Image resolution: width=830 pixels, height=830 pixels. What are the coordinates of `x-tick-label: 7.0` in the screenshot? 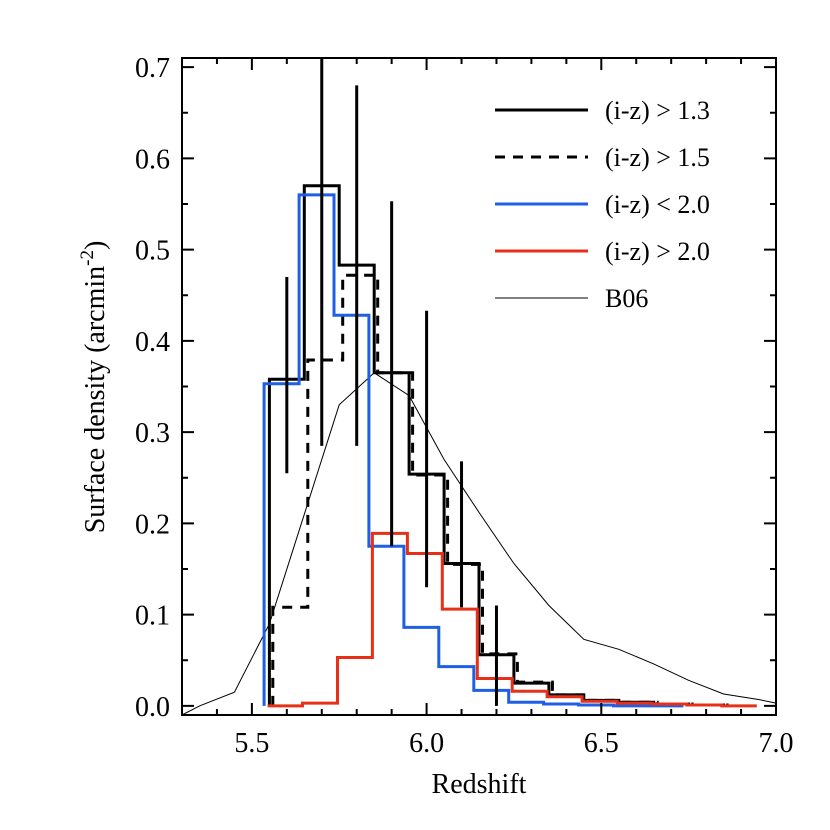 It's located at (776, 743).